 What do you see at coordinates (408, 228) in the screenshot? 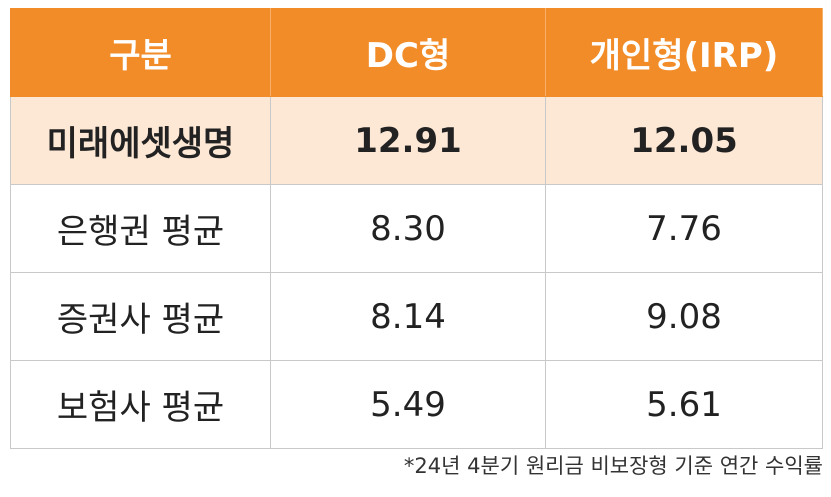
I see `value-cell: 8.30` at bounding box center [408, 228].